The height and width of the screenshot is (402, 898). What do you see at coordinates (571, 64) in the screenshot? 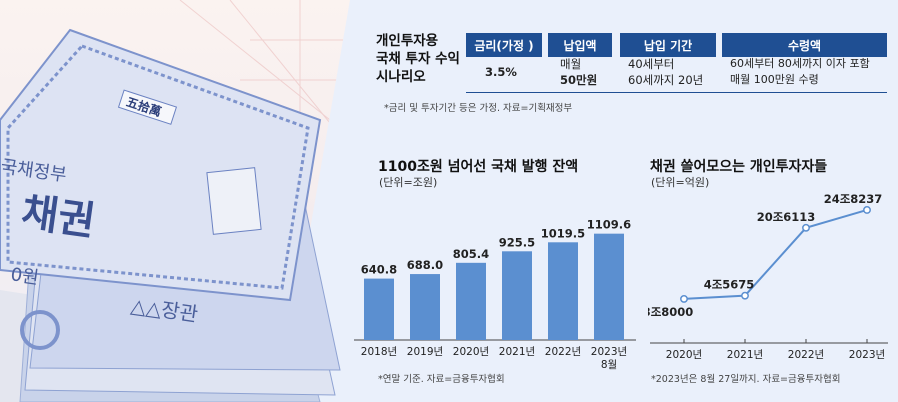
I see `value-payment-line-1: 매월` at bounding box center [571, 64].